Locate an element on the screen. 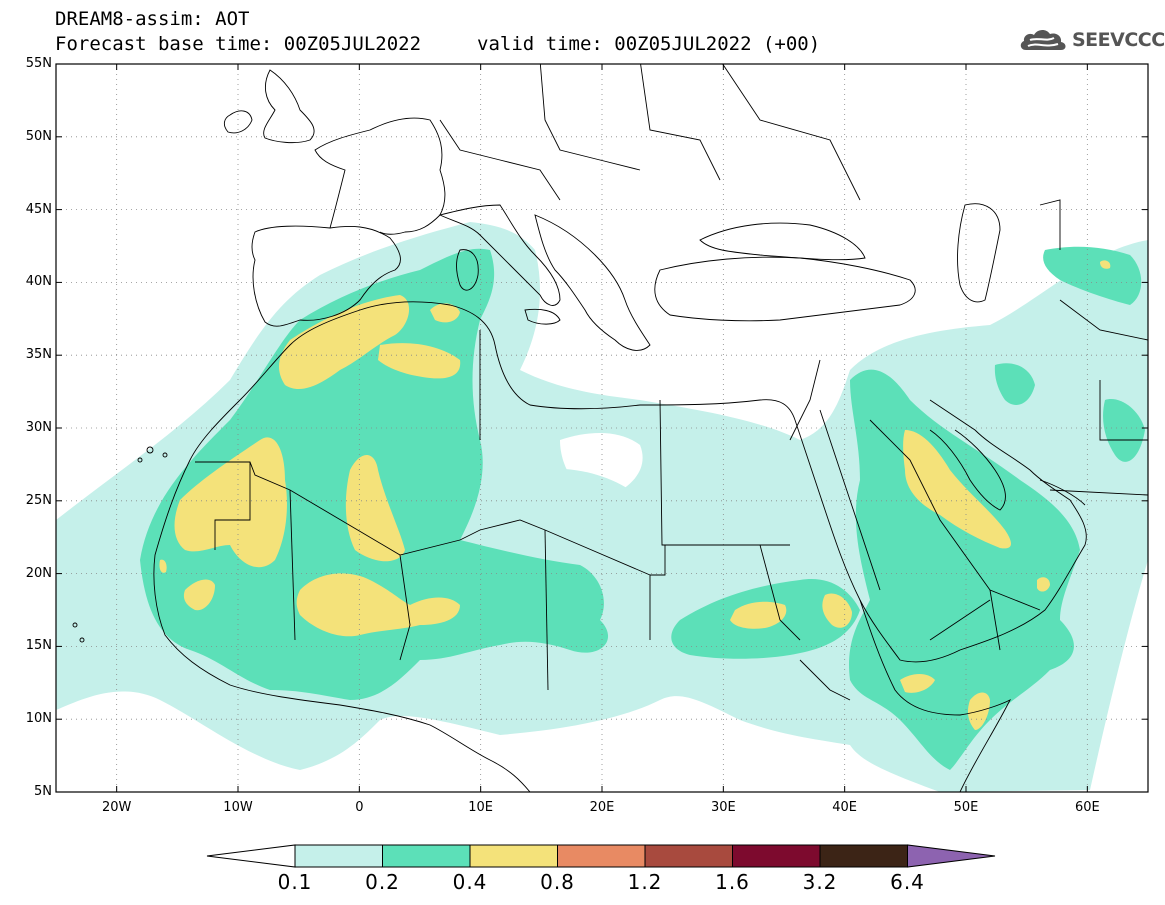  lon-label: 10E is located at coordinates (481, 807).